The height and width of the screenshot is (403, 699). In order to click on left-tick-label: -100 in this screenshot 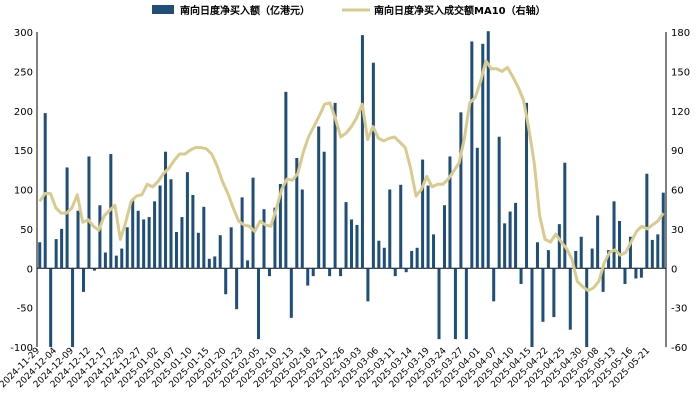, I will do `click(21, 348)`.